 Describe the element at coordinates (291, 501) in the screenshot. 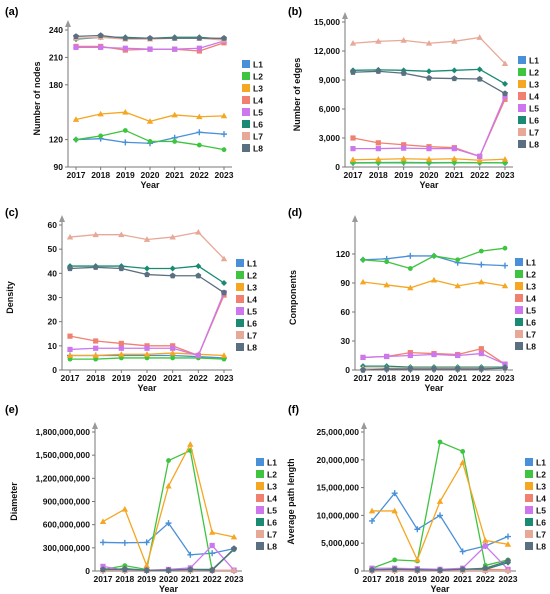

I see `y-axis-label: Average path length` at that location.